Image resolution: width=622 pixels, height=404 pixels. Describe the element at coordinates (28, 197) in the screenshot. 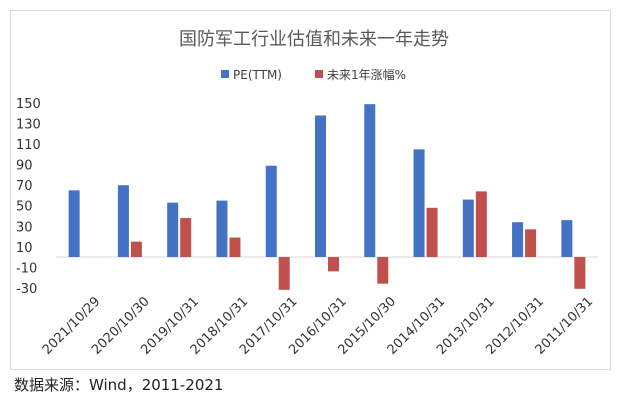

I see `y-axis: 150 130 110 90 70 50 30 10 -10 -30` at that location.